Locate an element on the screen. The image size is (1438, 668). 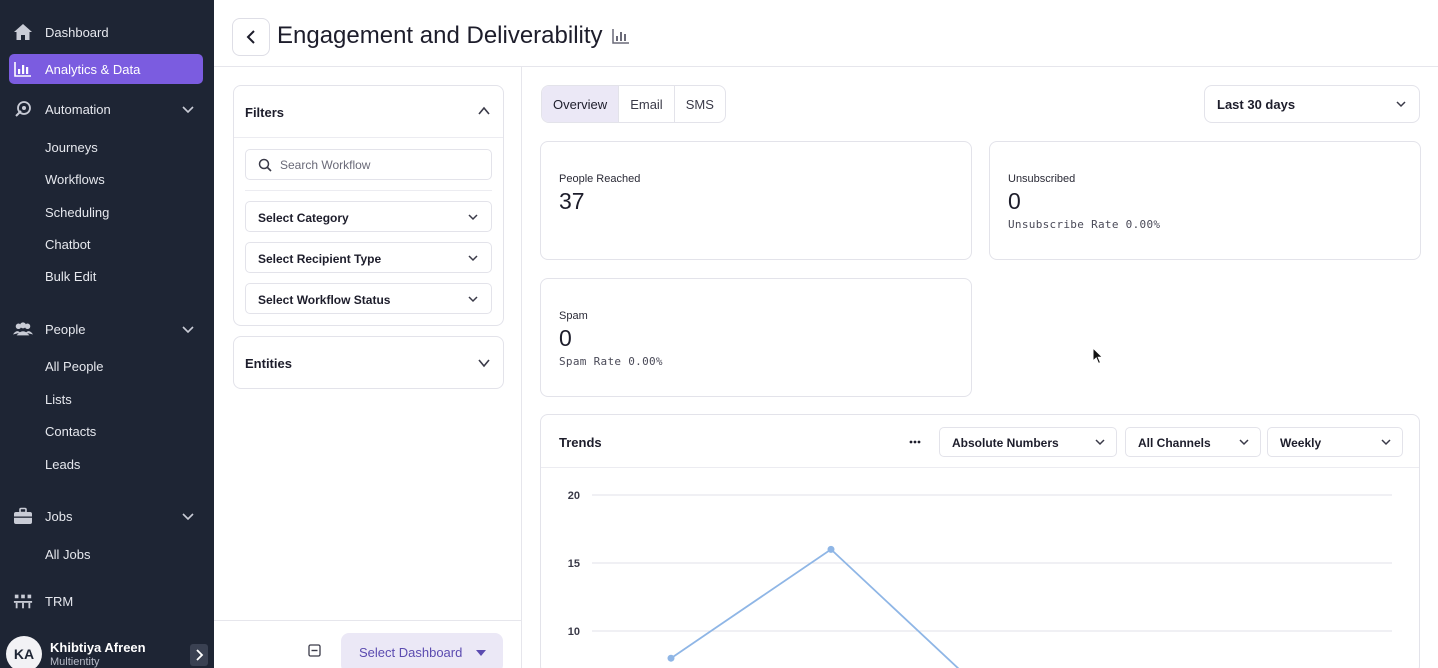
nav-trm-label: TRM is located at coordinates (59, 601).